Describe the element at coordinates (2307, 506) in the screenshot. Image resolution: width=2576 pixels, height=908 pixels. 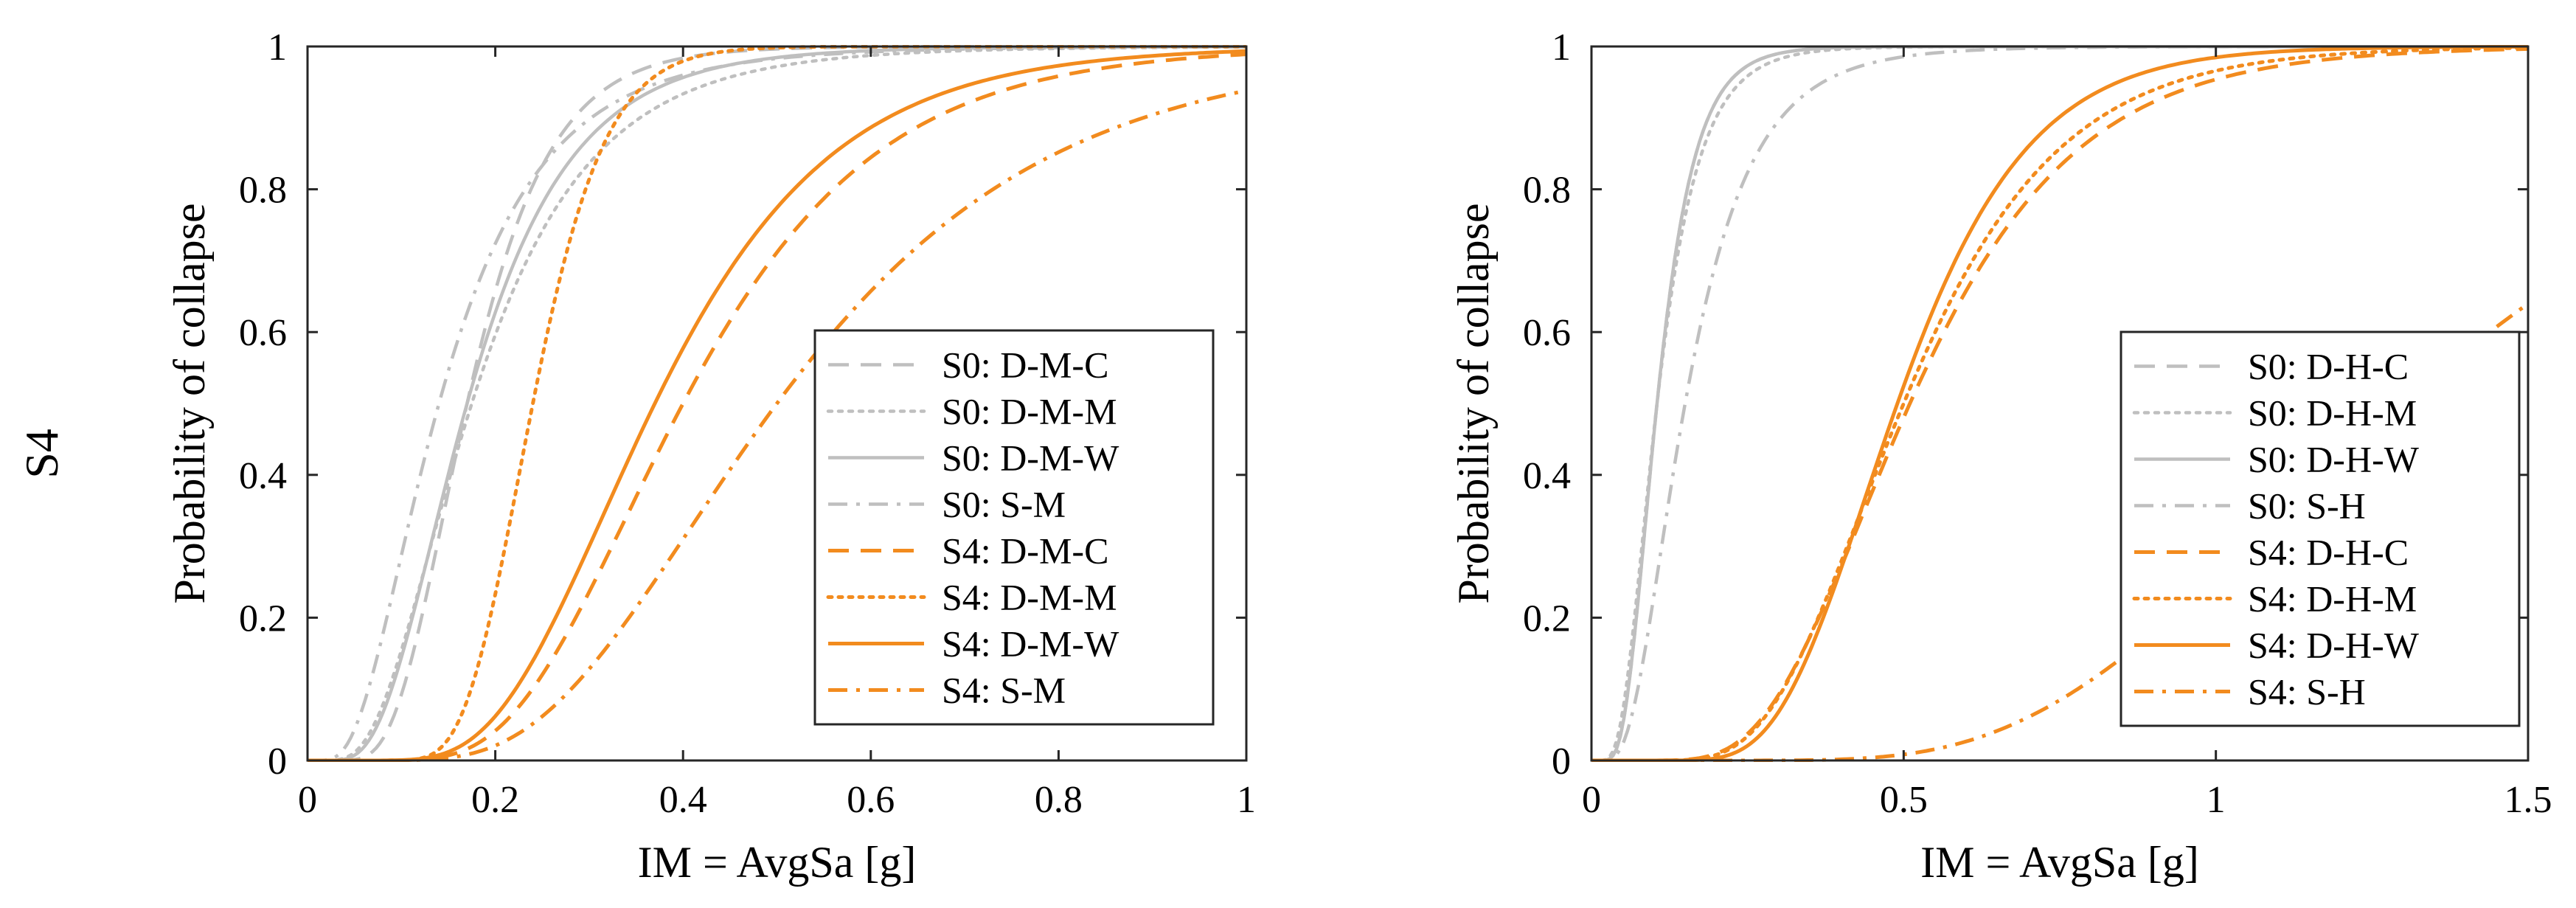
I see `legend-entry: S0: S-H` at that location.